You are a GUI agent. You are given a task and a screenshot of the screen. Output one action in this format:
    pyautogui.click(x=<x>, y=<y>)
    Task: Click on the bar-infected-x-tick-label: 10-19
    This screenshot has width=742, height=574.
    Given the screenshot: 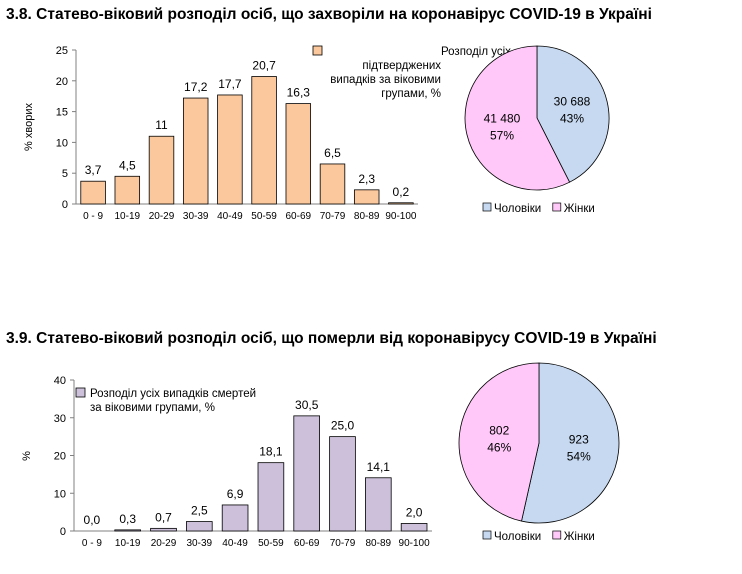 What is the action you would take?
    pyautogui.click(x=128, y=216)
    